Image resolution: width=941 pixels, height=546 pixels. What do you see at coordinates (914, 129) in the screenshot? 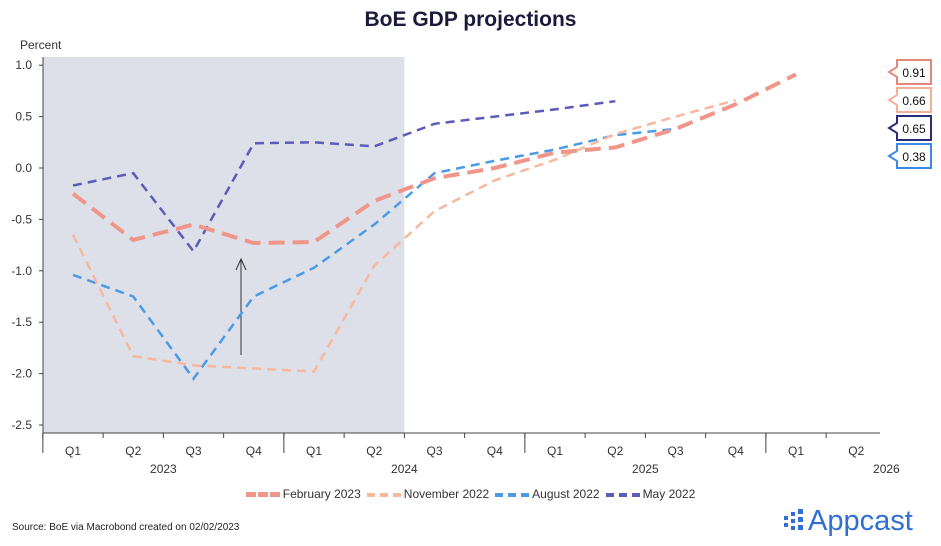
I see `end-value-label: 0.65` at bounding box center [914, 129].